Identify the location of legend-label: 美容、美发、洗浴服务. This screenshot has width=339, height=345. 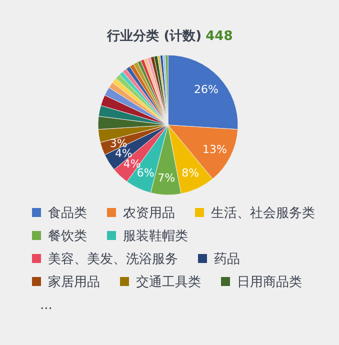
(113, 259).